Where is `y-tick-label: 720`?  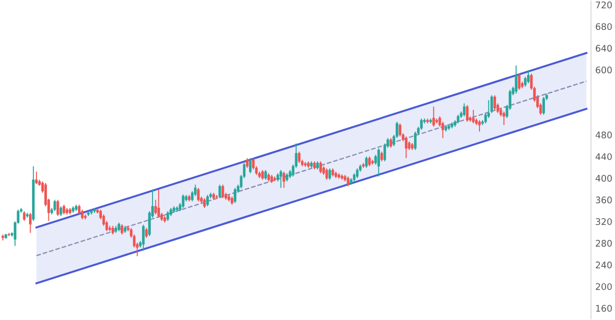
y-tick-label: 720 is located at coordinates (604, 5).